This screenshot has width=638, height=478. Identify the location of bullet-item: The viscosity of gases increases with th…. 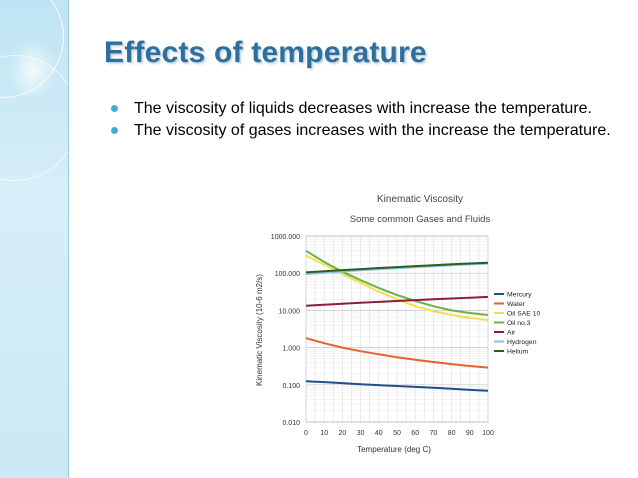
(362, 131).